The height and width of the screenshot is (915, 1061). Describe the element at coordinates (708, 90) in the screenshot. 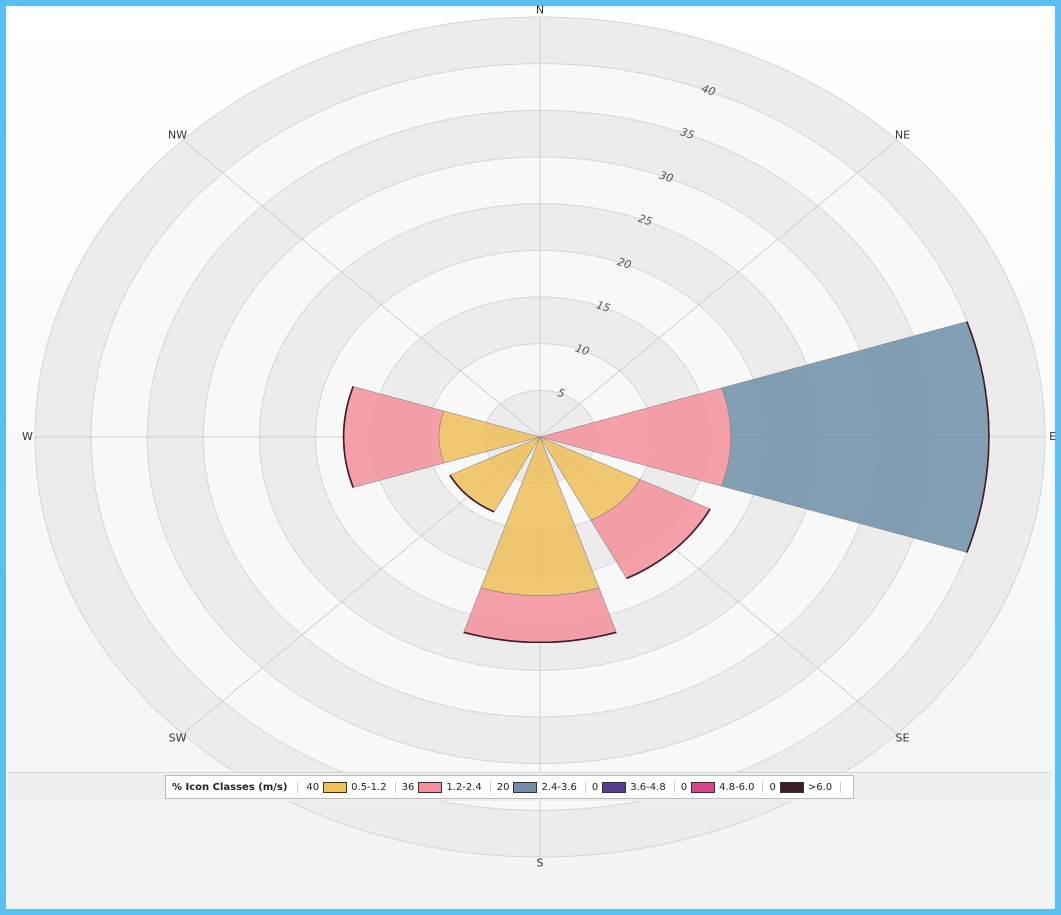

I see `r-tick-label: 40` at that location.